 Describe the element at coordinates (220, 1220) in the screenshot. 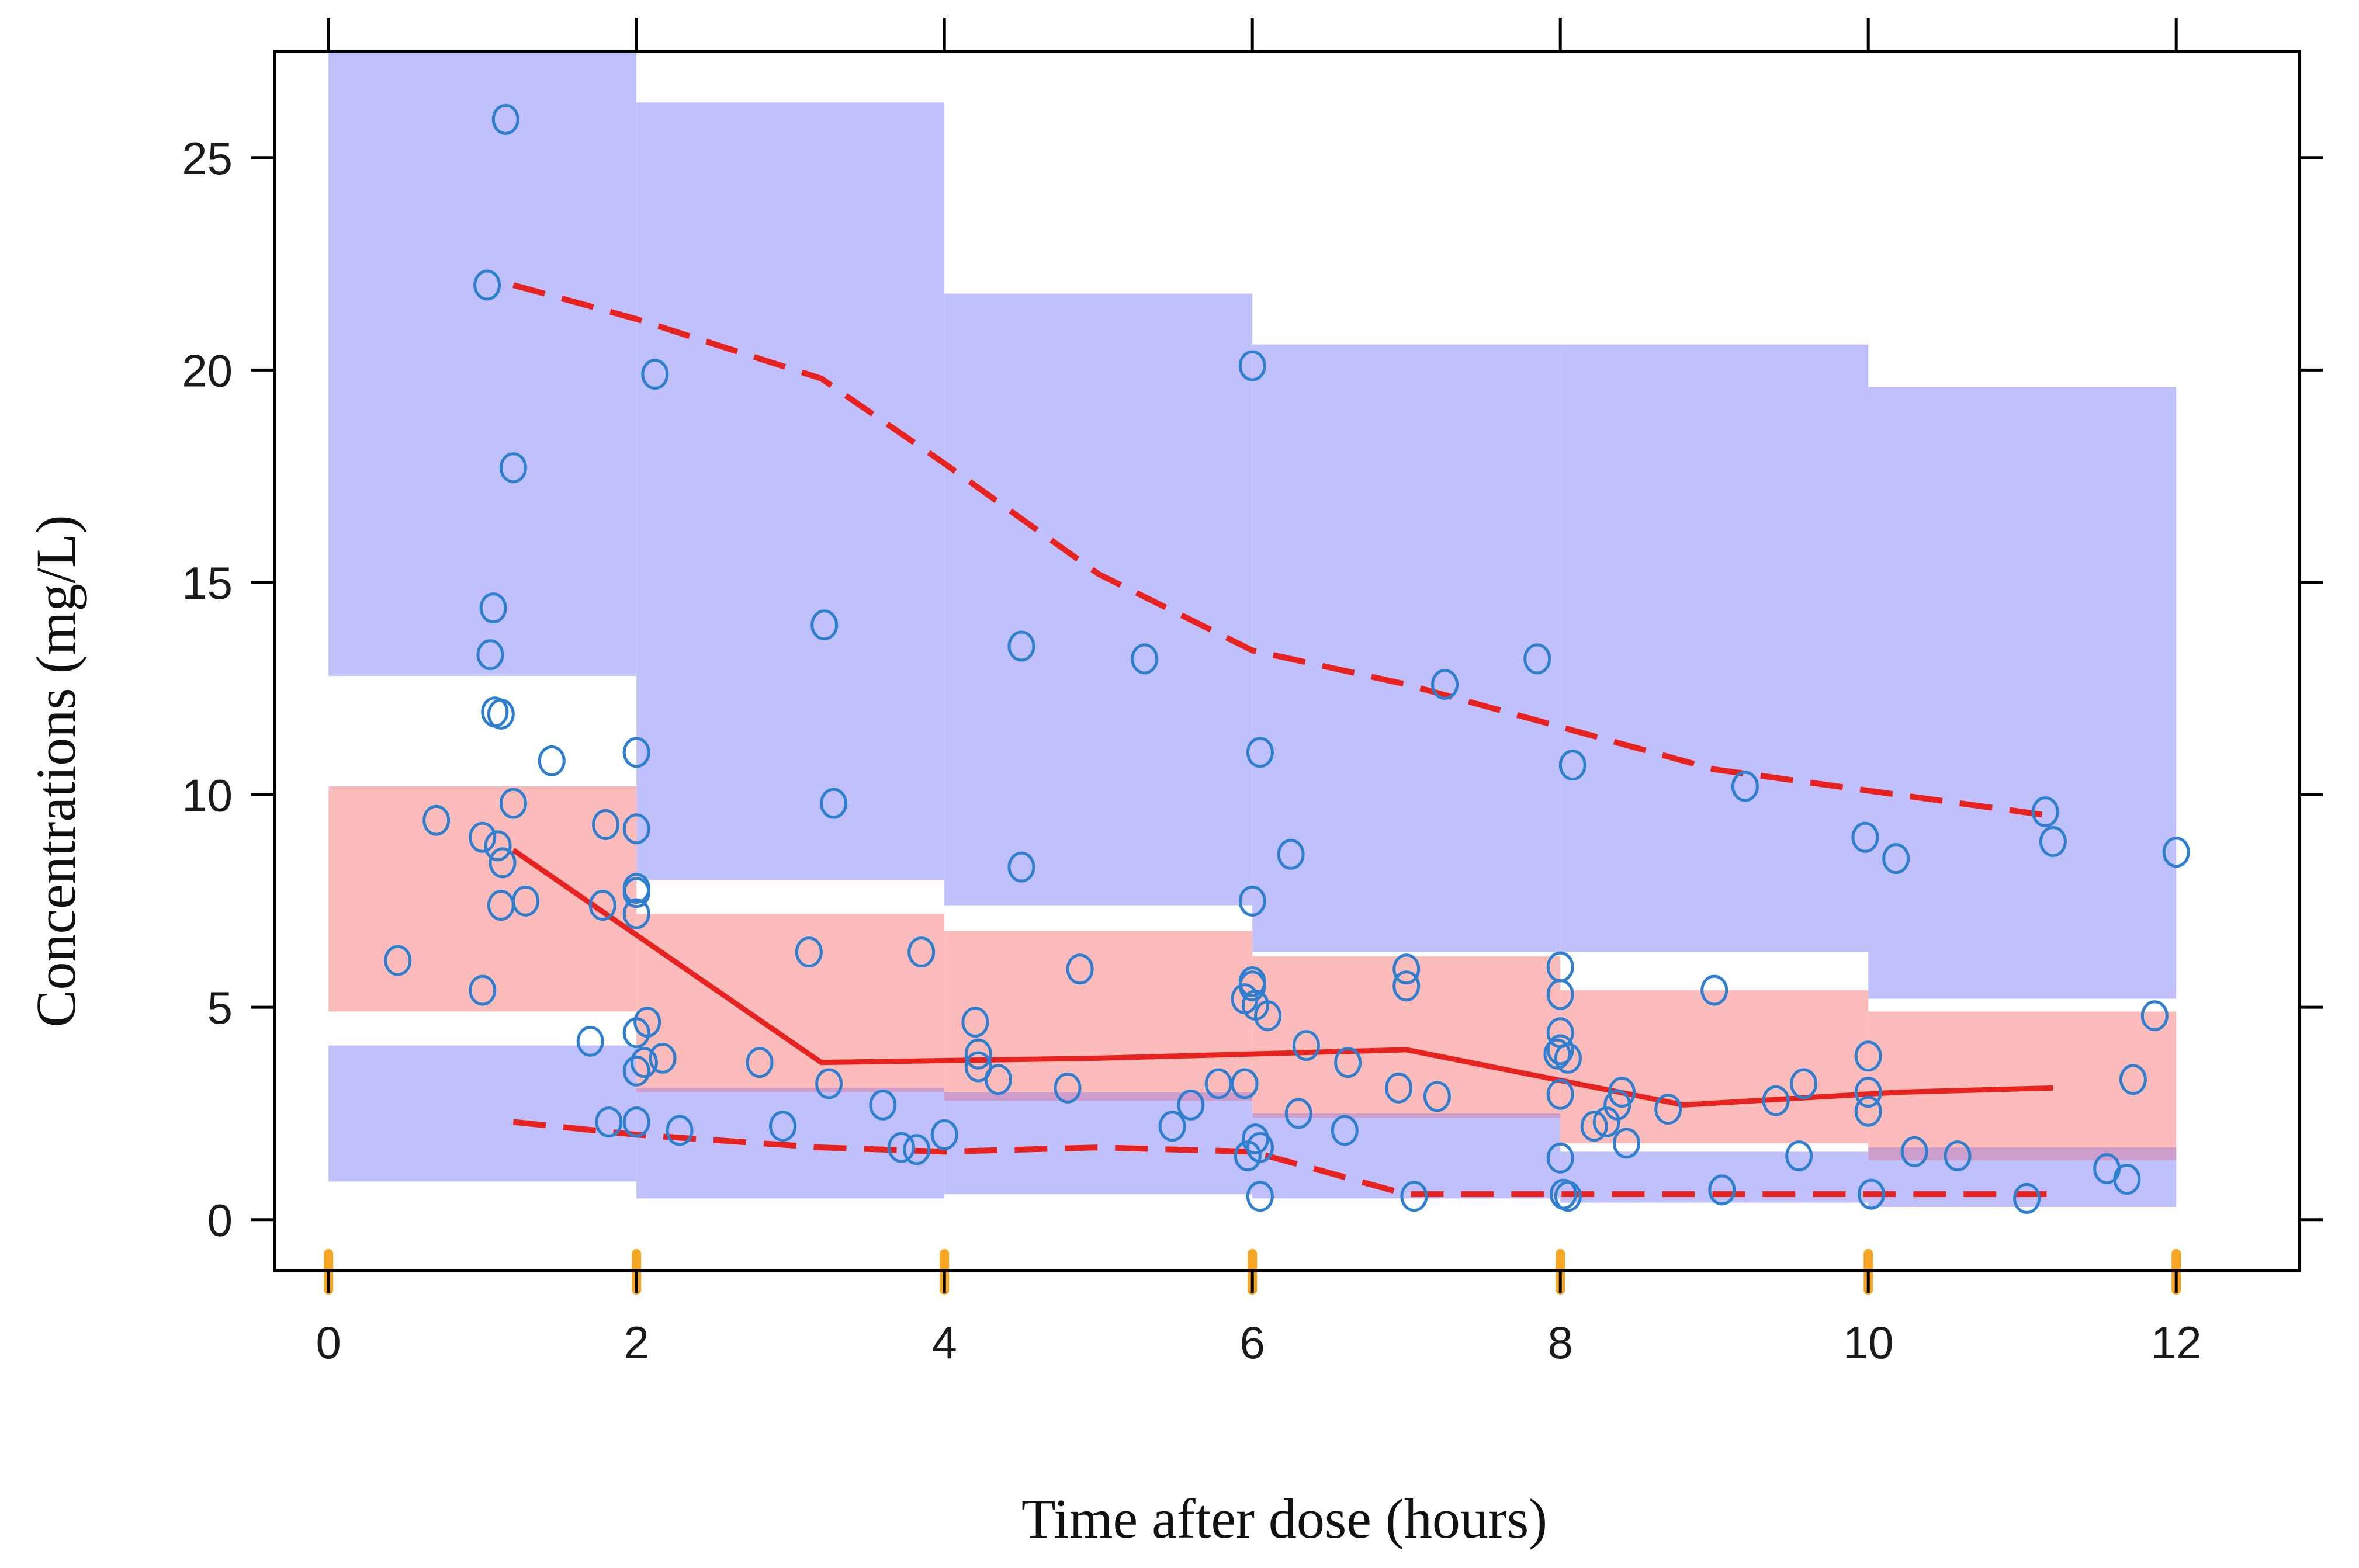

I see `y-tick-label: 0` at that location.